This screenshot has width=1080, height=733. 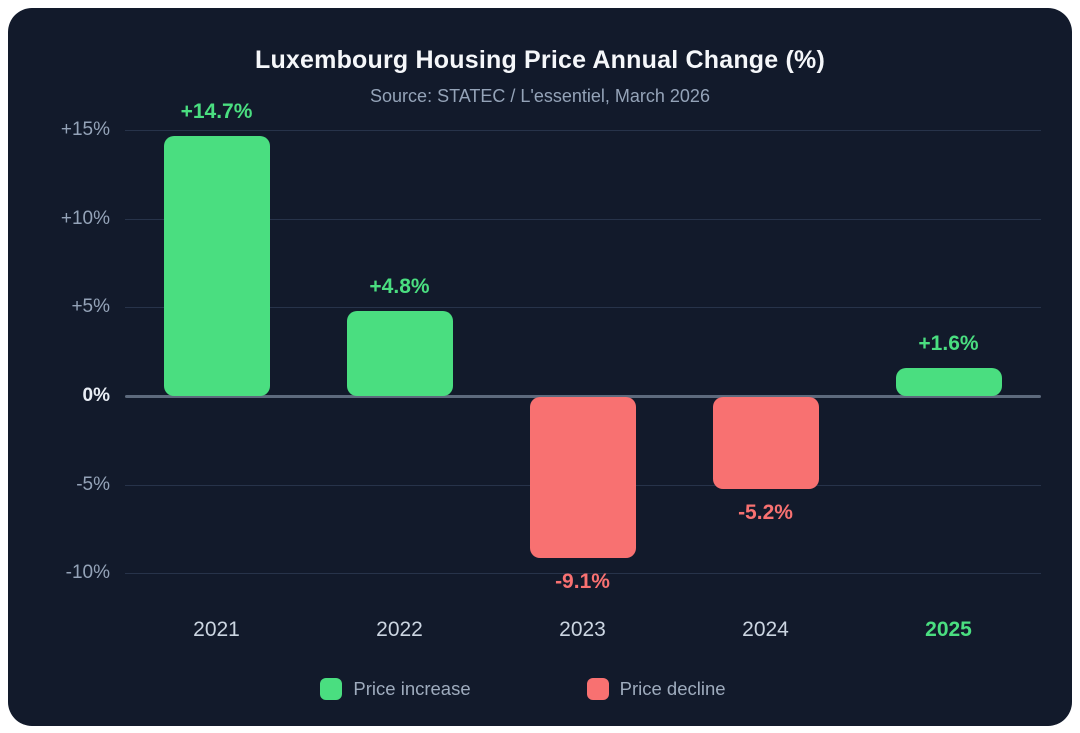 What do you see at coordinates (582, 582) in the screenshot?
I see `bar-value-label-2023: -9.1%` at bounding box center [582, 582].